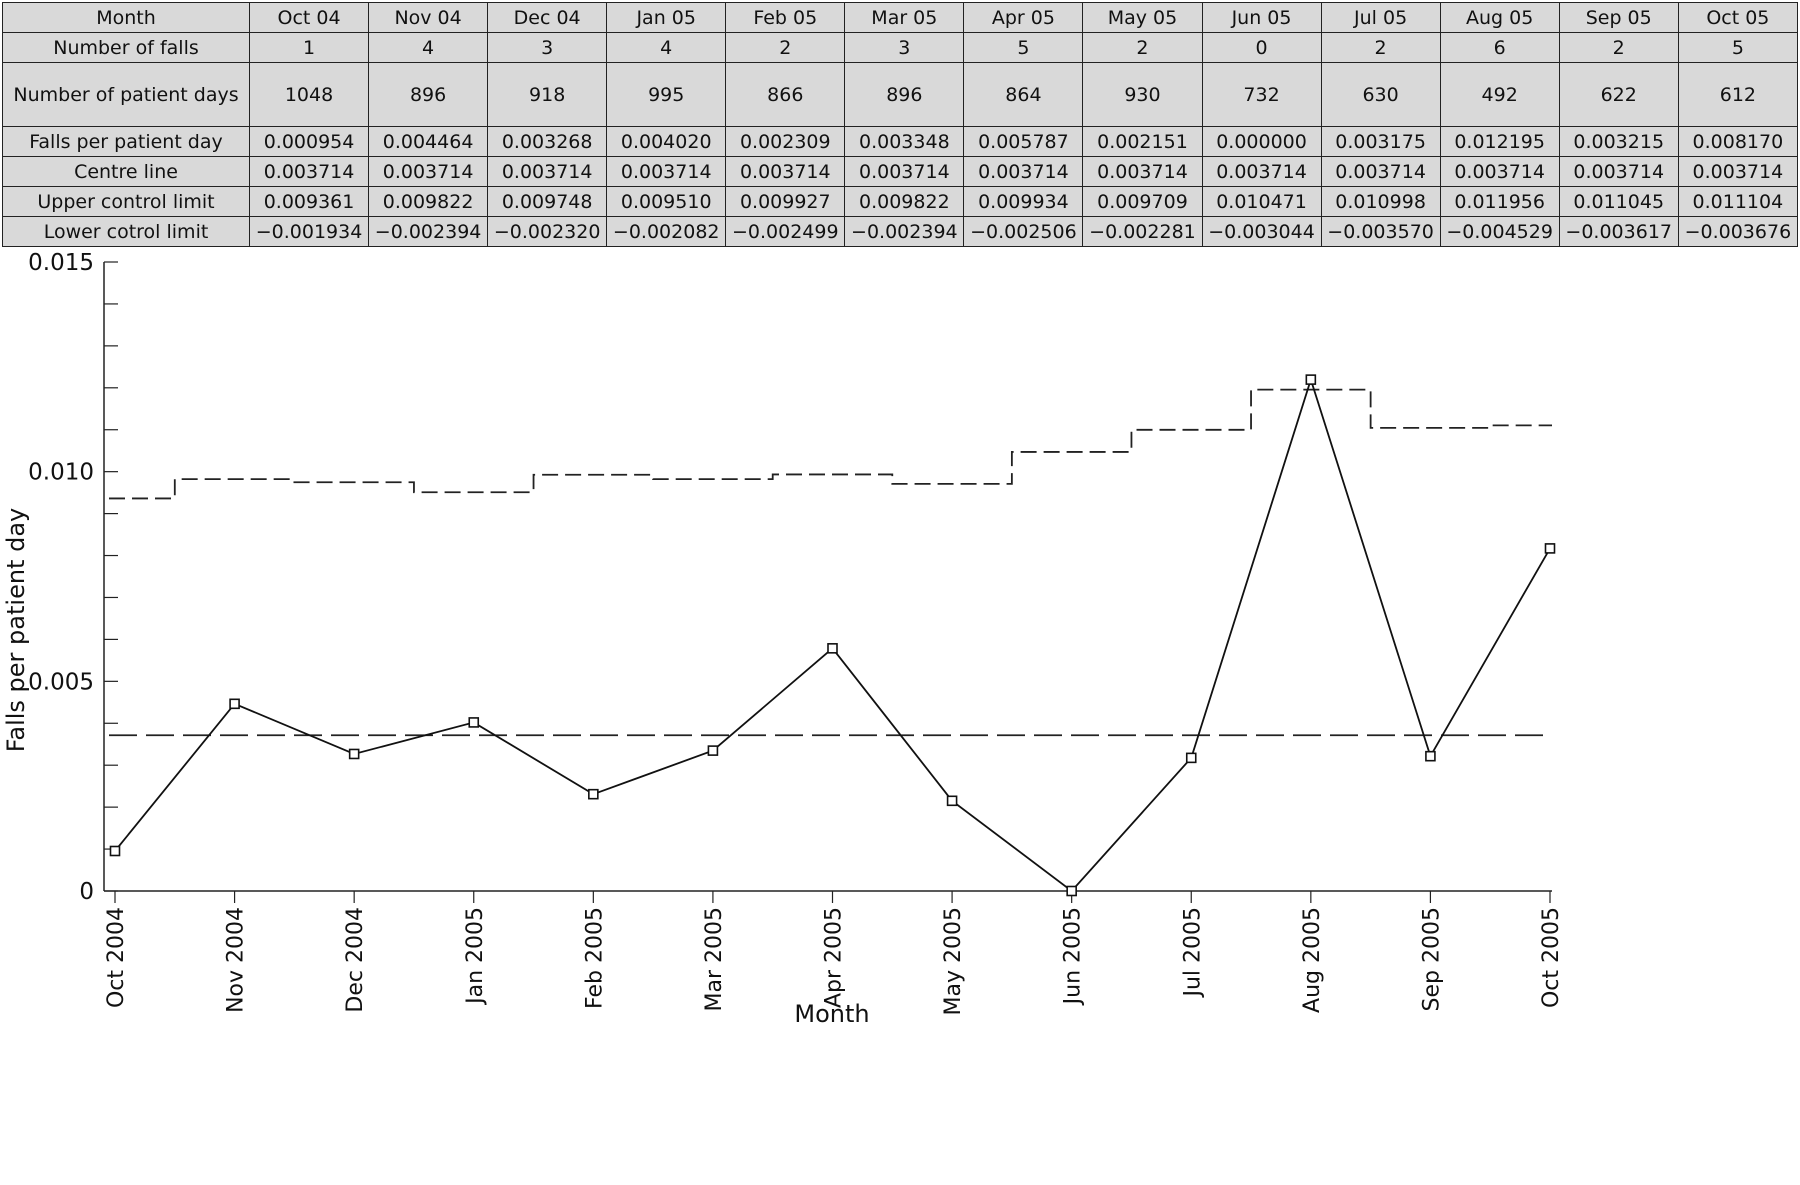  What do you see at coordinates (1023, 201) in the screenshot?
I see `table-cell: 0.009934` at bounding box center [1023, 201].